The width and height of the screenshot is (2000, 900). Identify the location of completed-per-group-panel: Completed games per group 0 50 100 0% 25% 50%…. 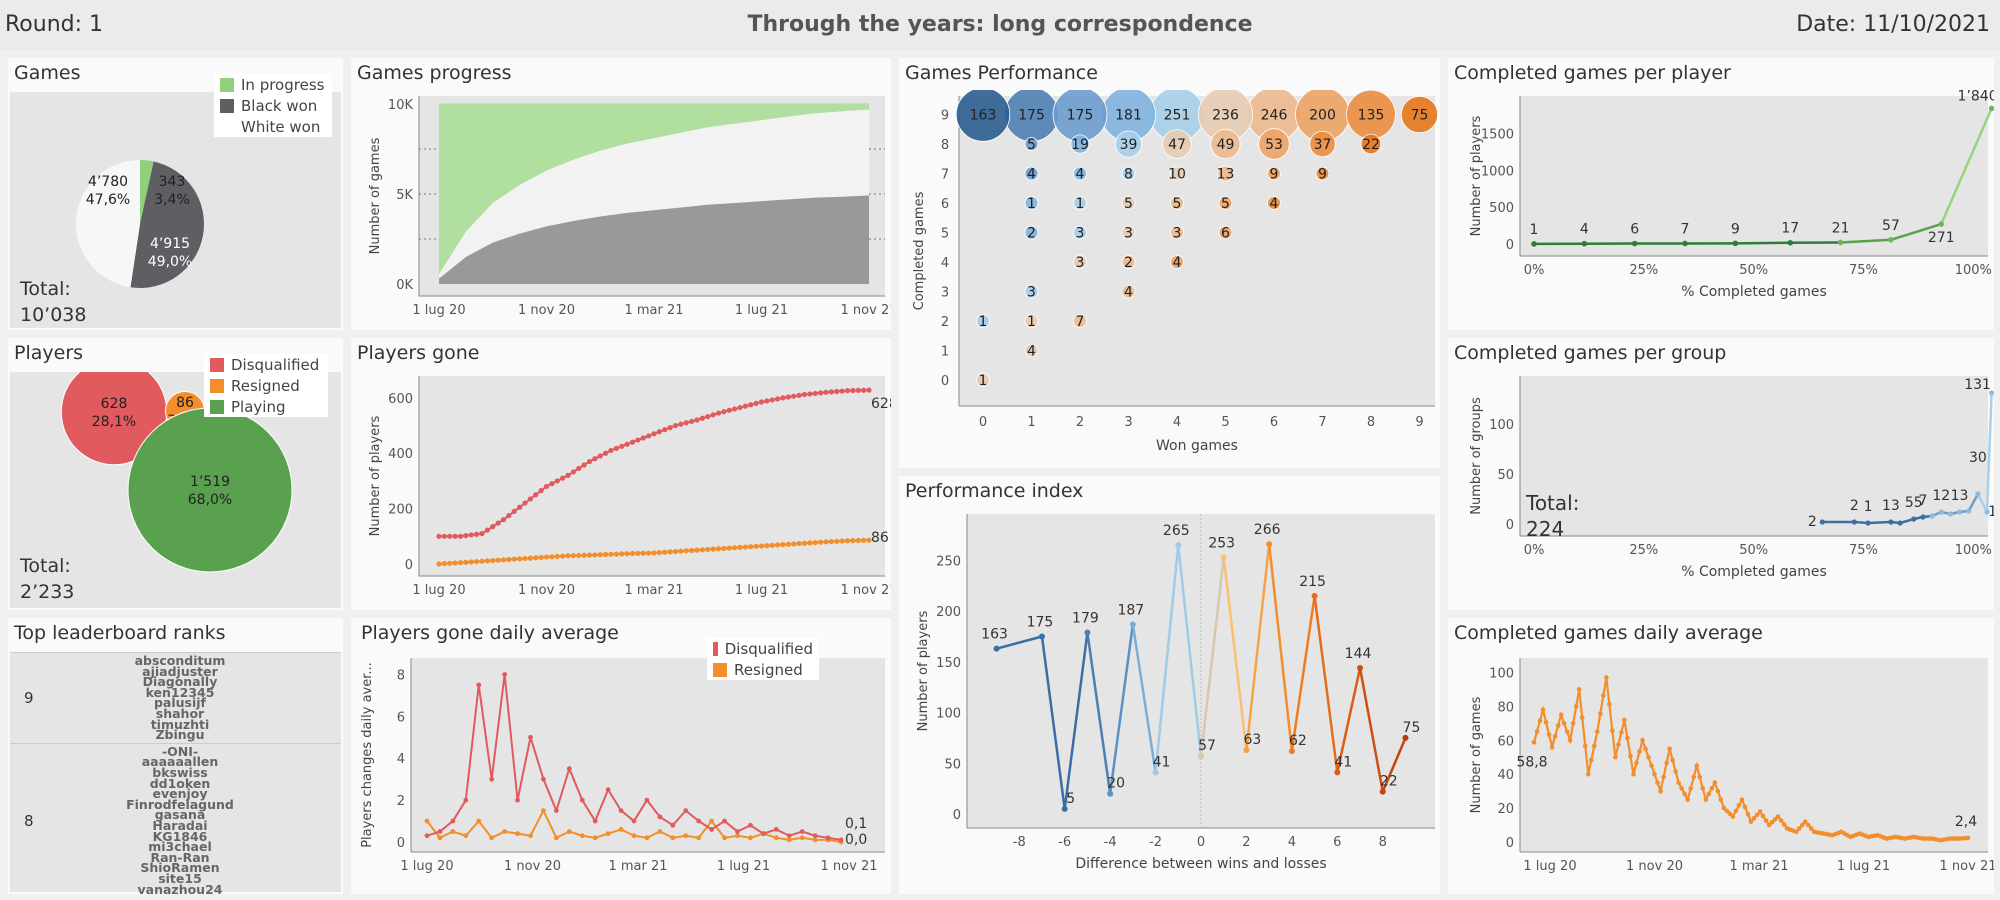
(1721, 474).